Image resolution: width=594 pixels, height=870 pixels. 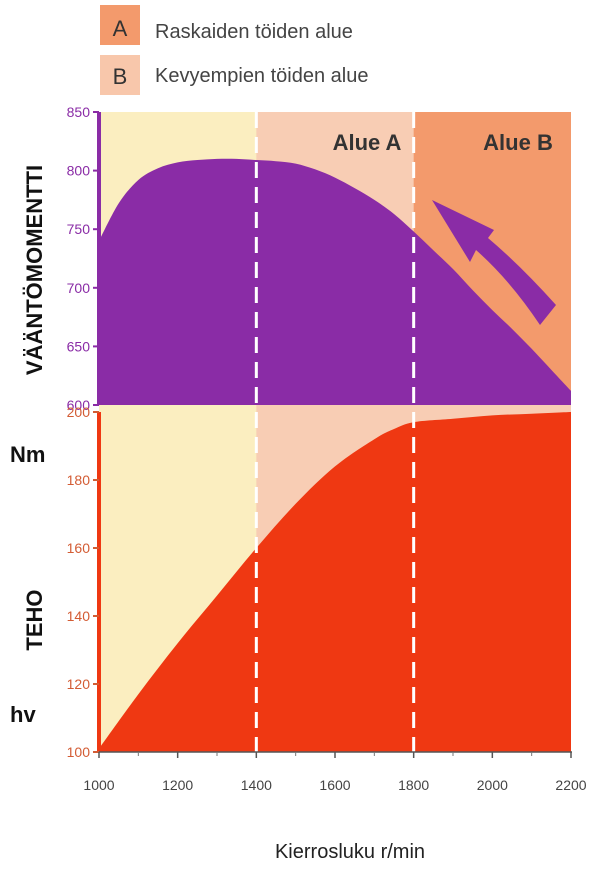 What do you see at coordinates (79, 616) in the screenshot?
I see `power-tick-label-140: 140` at bounding box center [79, 616].